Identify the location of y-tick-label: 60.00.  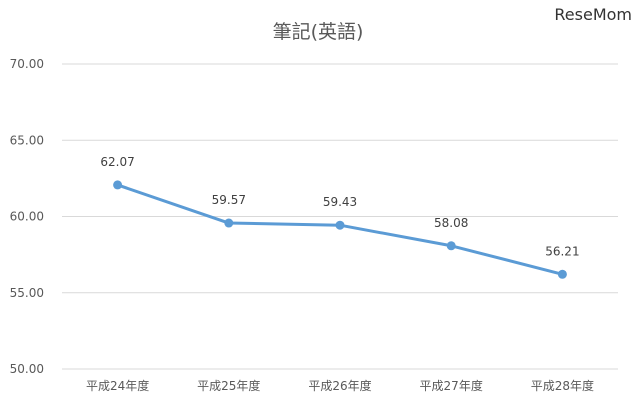
(27, 217).